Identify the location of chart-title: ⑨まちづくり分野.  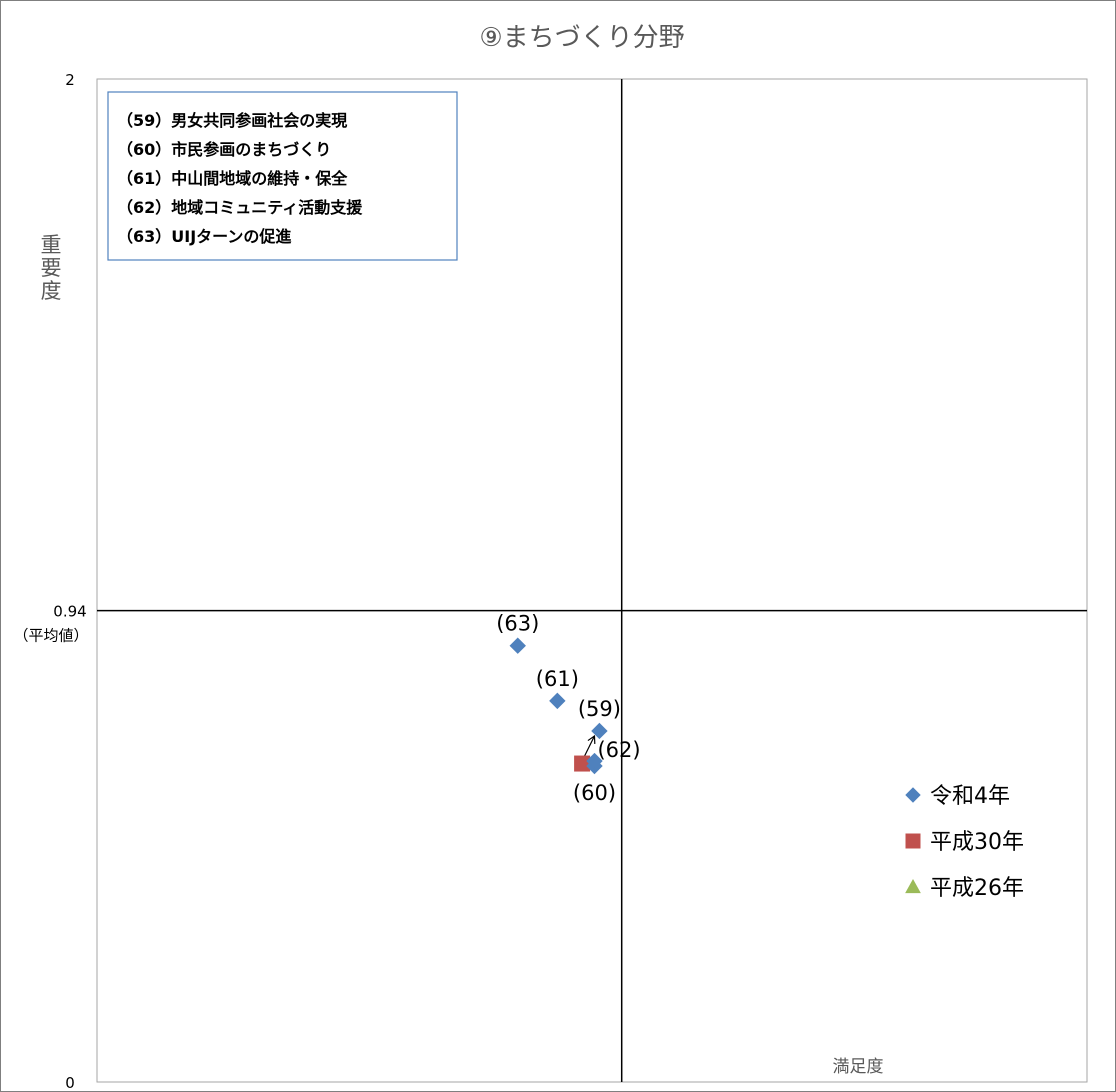
(581, 38).